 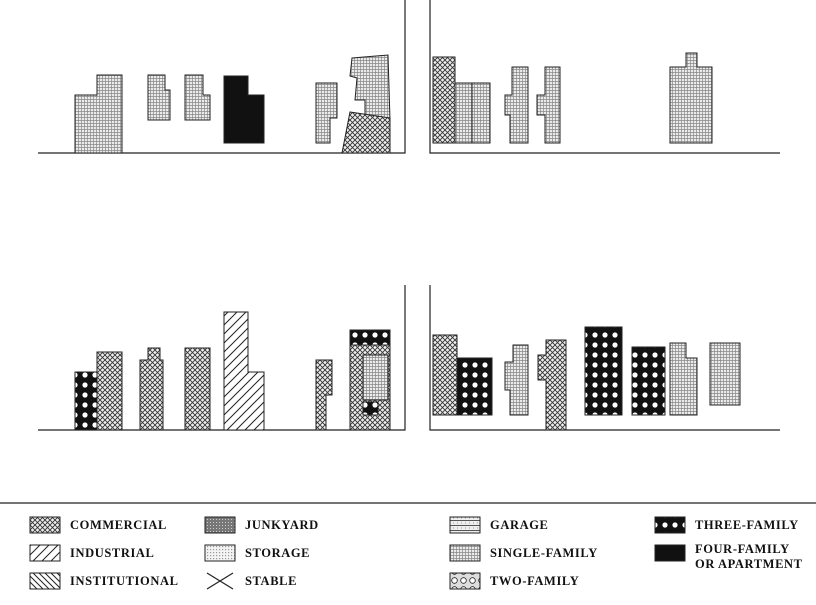 I want to click on legend-label: INSTITUTIONAL, so click(x=124, y=581).